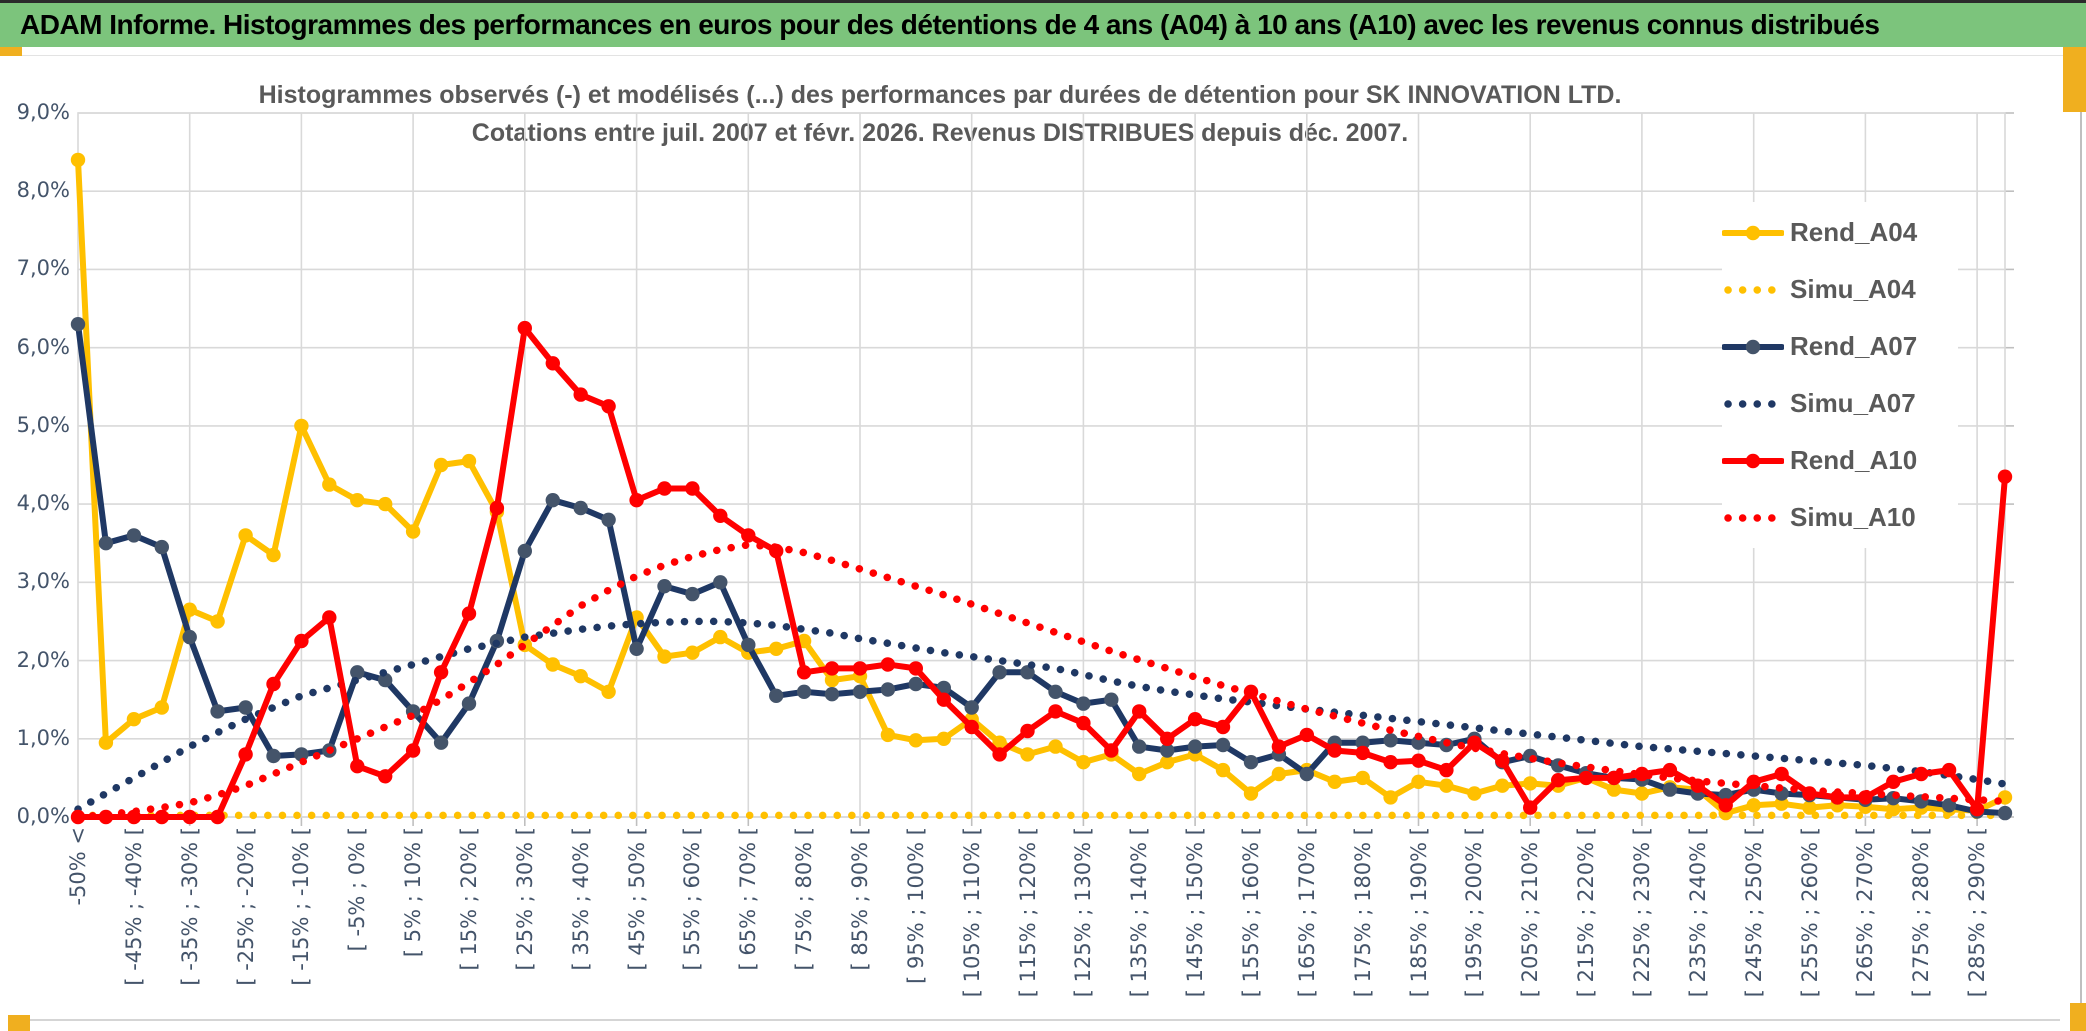  What do you see at coordinates (43, 581) in the screenshot?
I see `y-tick-label: 3,0%` at bounding box center [43, 581].